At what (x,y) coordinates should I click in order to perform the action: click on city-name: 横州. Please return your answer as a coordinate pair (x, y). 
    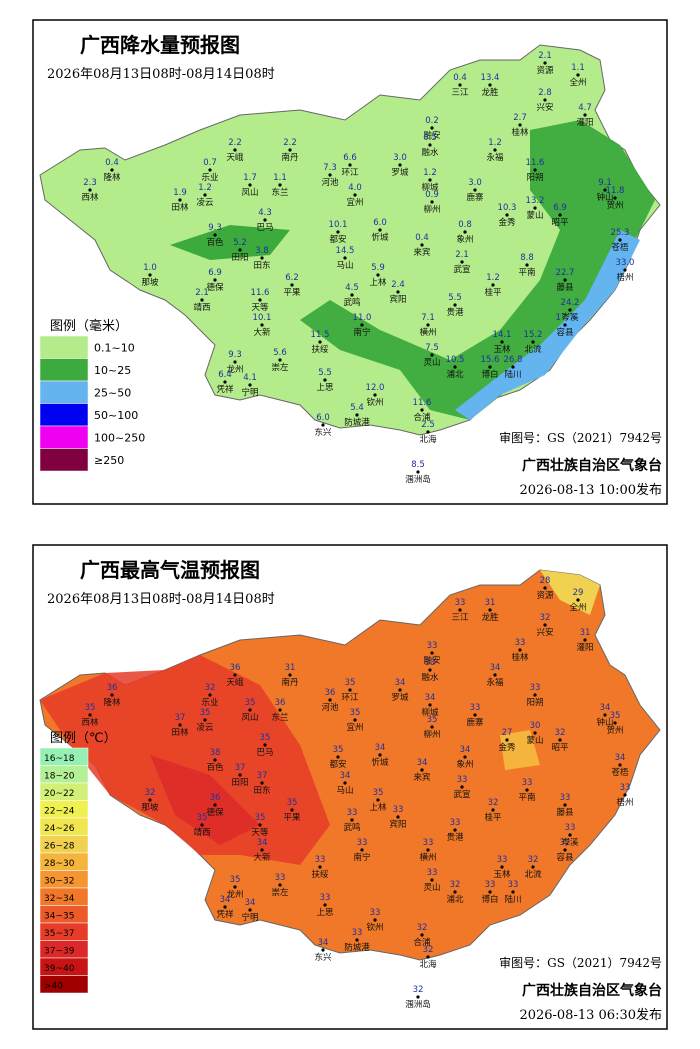
    Looking at the image, I should click on (427, 332).